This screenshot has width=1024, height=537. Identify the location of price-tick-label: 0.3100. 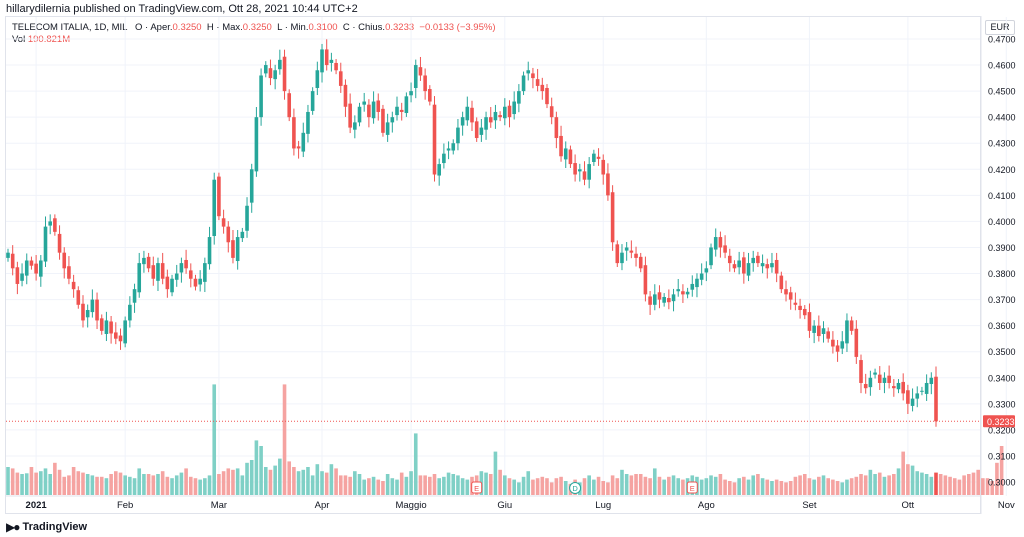
(1002, 456).